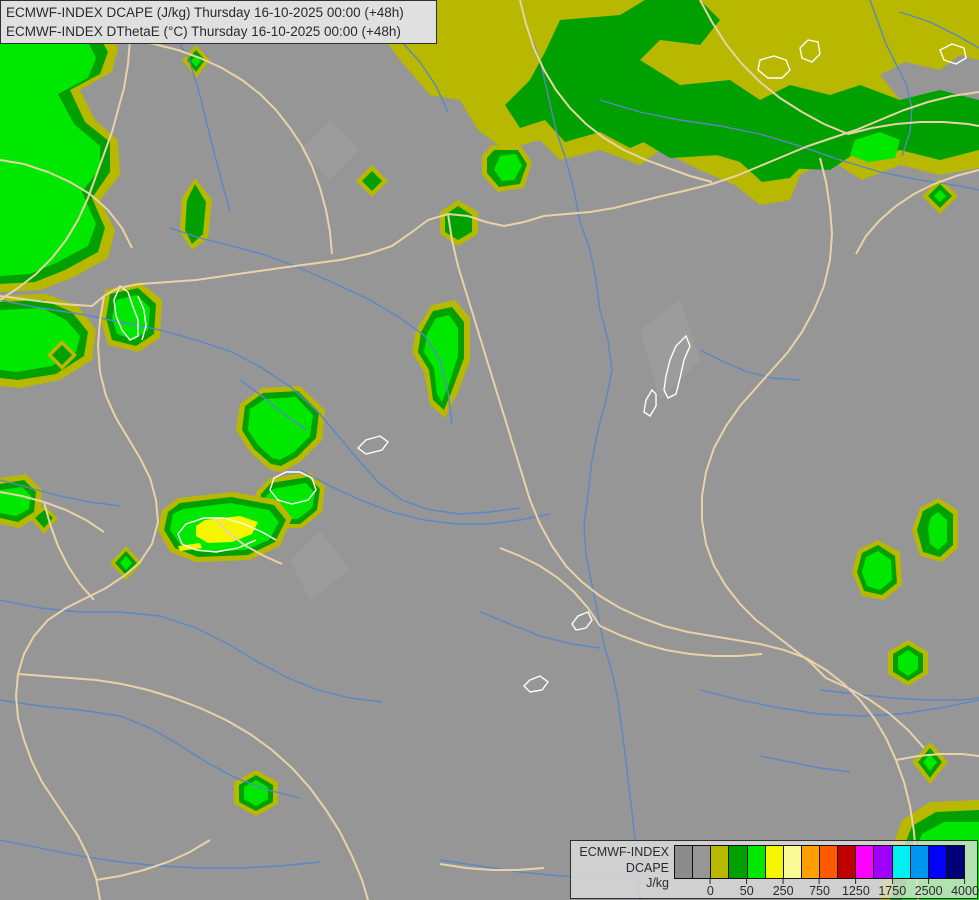  I want to click on legend-swatch-row, so click(819, 862).